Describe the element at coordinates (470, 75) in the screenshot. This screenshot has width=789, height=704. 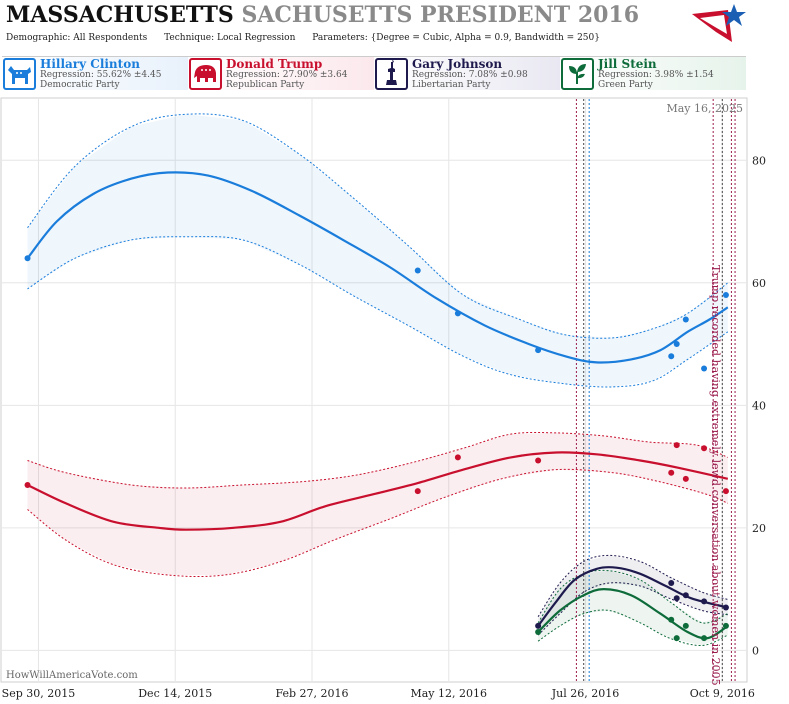
I see `candidate-regression: Regression: 7.08% ±0.98` at that location.